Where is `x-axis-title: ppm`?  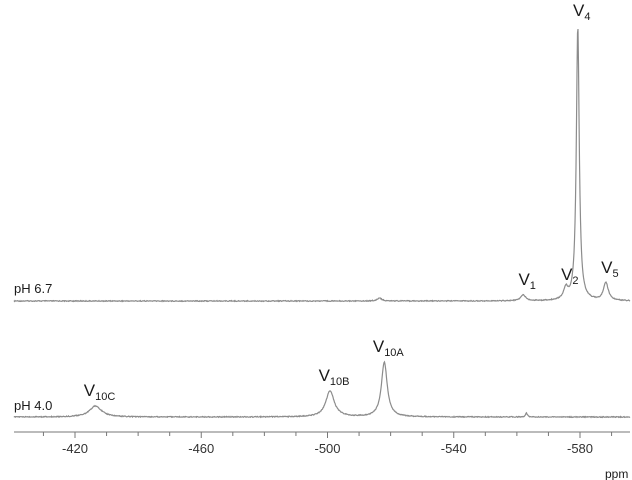 x-axis-title: ppm is located at coordinates (616, 473).